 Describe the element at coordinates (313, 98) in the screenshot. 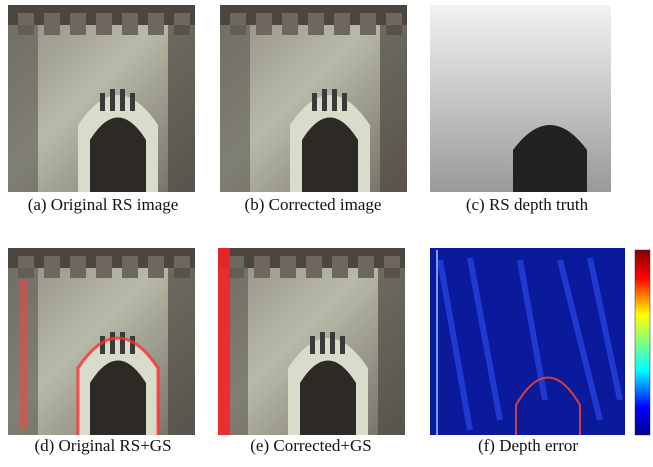

I see `image-corrected` at that location.